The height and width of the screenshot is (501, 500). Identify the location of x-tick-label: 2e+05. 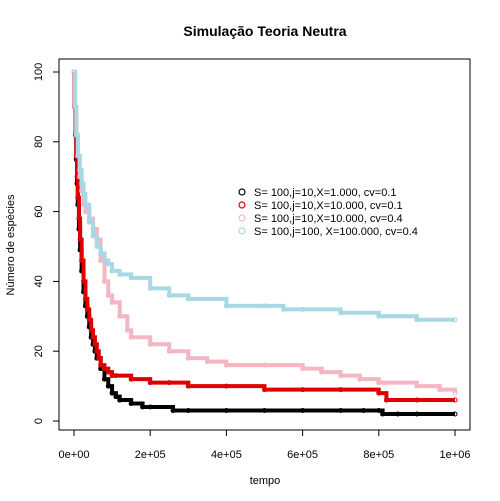
(150, 455).